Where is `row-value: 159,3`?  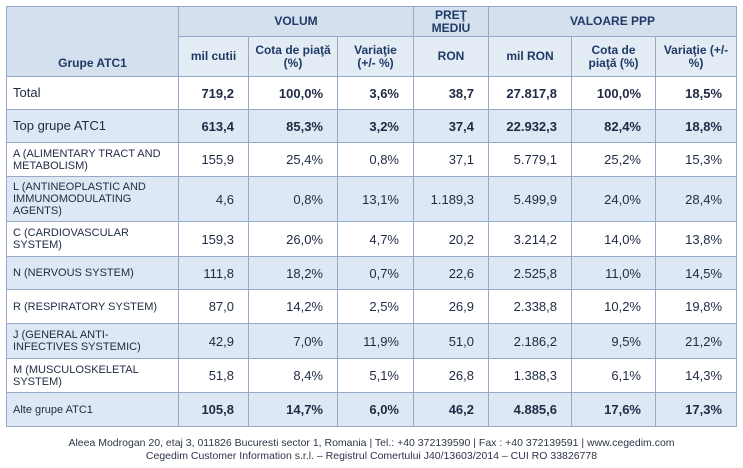
row-value: 159,3 is located at coordinates (213, 239).